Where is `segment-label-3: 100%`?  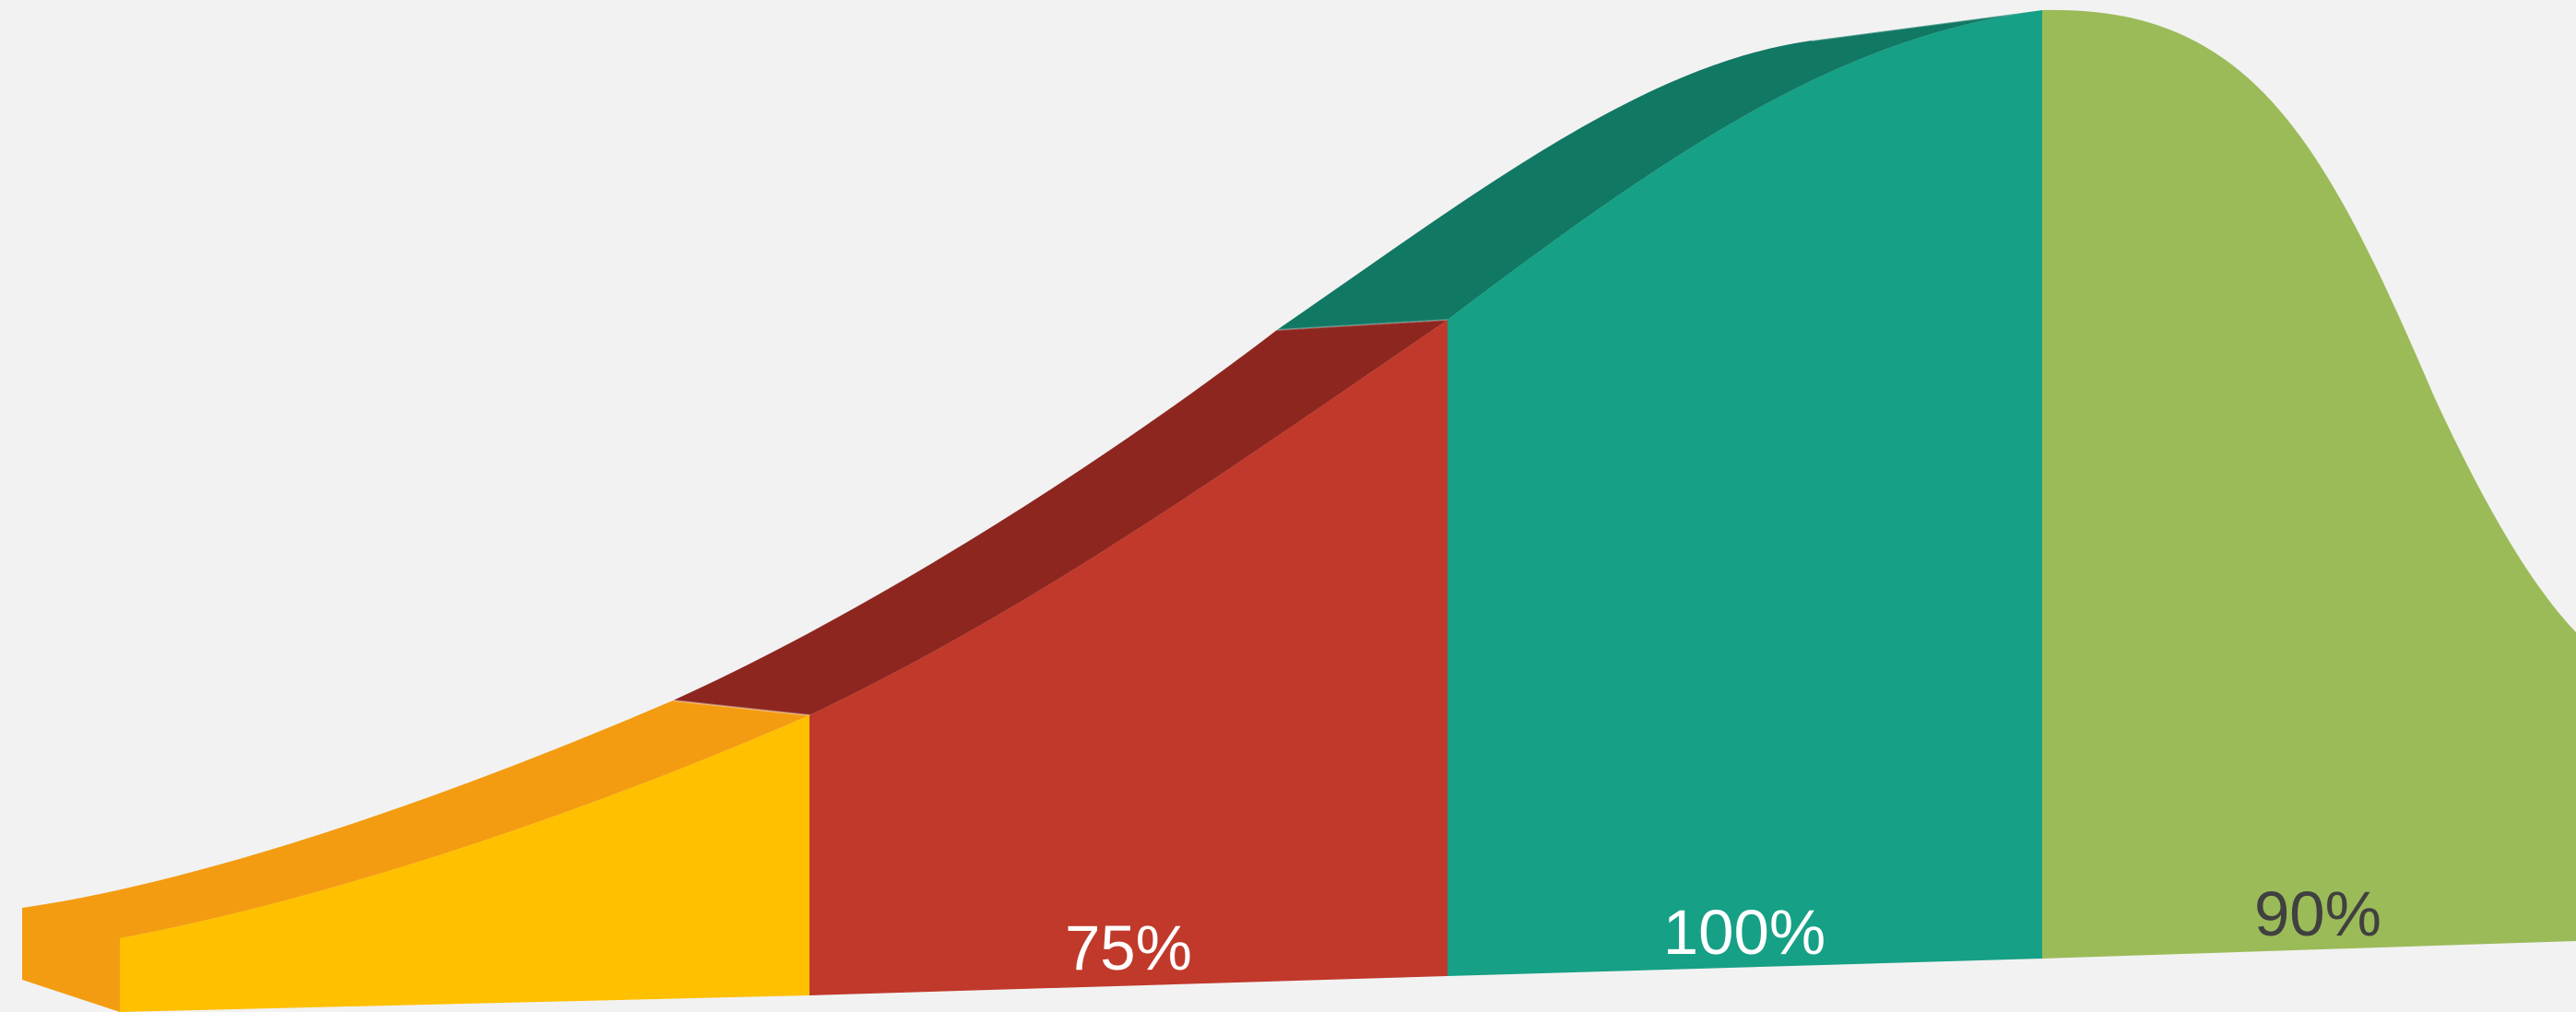
segment-label-3: 100% is located at coordinates (1744, 932).